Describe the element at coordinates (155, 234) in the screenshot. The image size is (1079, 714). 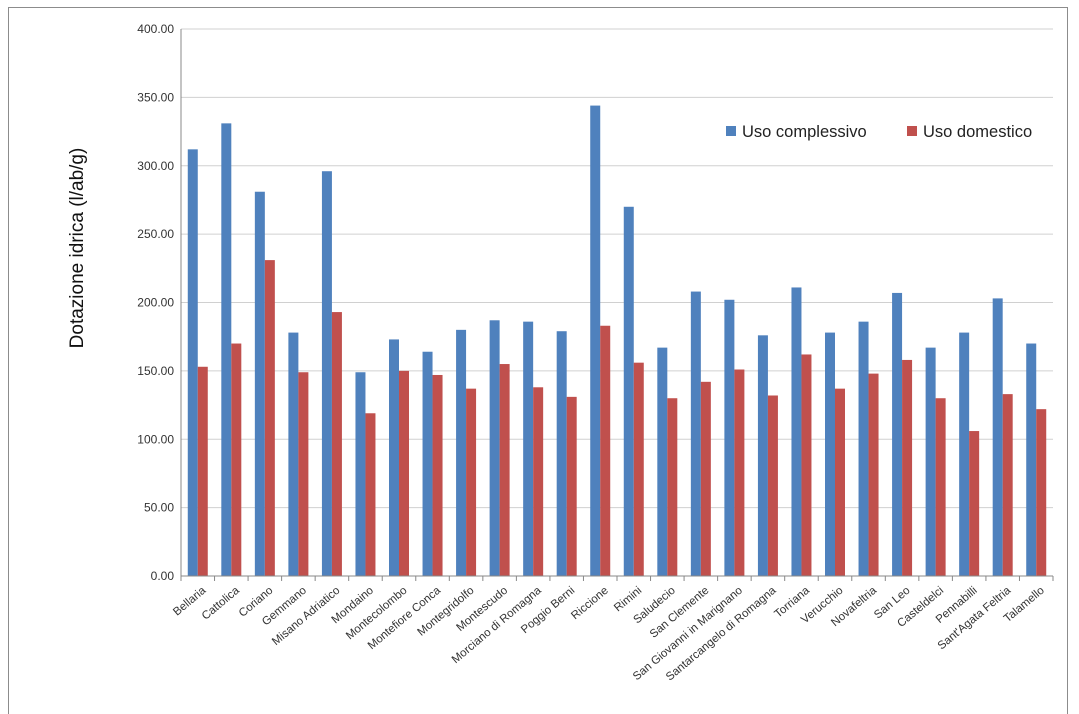
I see `y-tick-label: 250.00` at that location.